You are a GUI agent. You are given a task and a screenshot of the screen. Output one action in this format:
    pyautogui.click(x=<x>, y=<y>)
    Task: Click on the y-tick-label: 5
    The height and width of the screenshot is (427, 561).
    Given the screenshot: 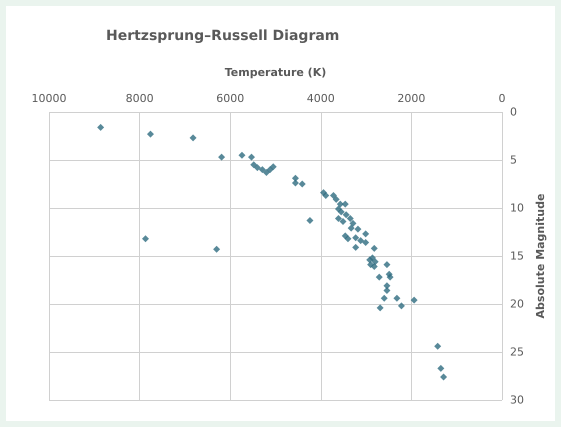 What is the action you would take?
    pyautogui.click(x=513, y=160)
    